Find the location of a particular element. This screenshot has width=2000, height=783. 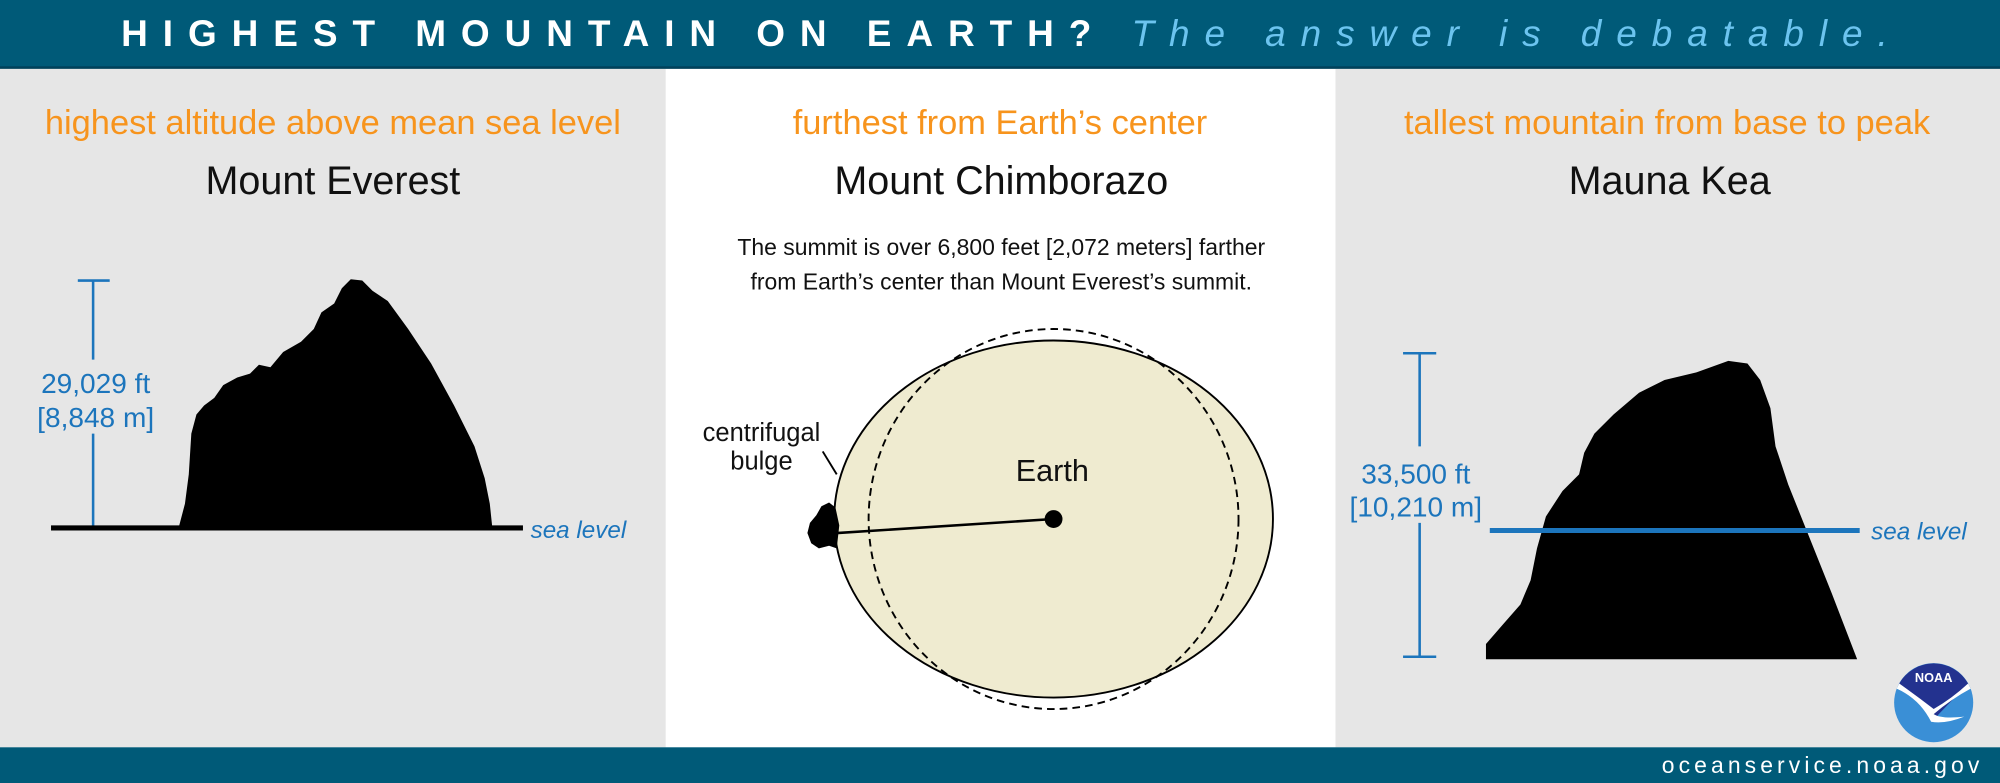

everest-criterion: highest altitude above mean sea level is located at coordinates (333, 123).